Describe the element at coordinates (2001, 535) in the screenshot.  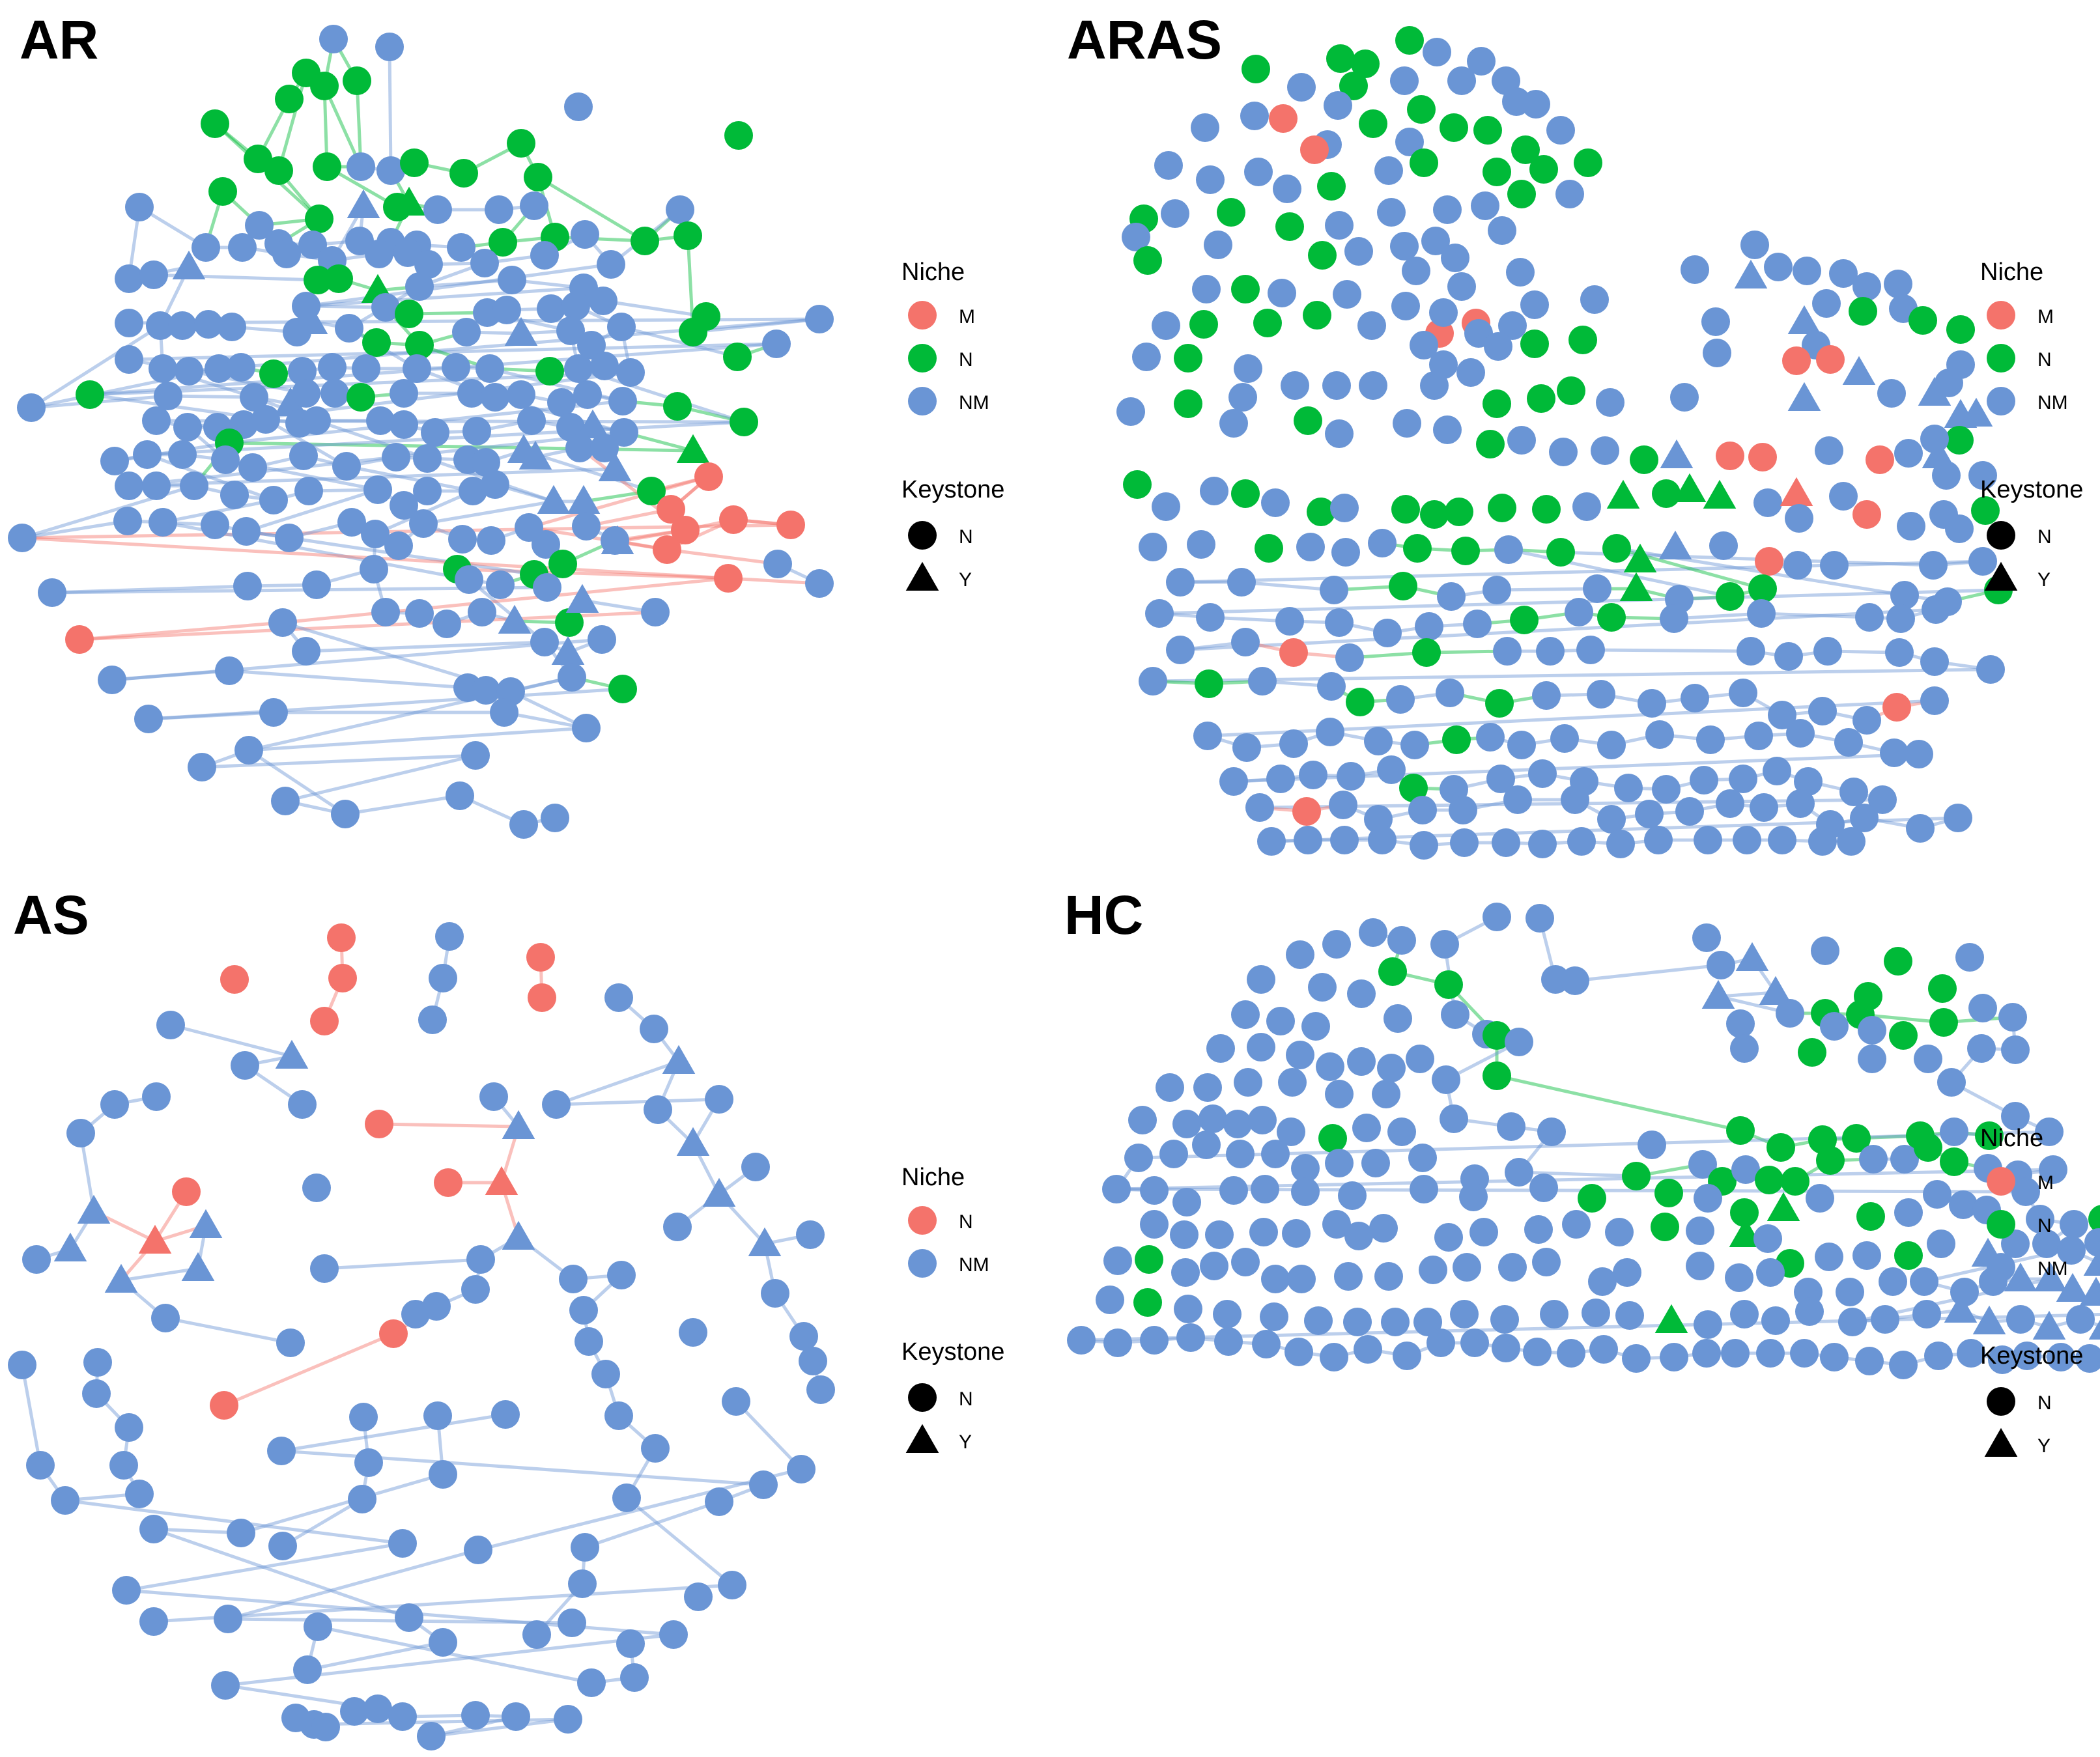
I see `legend-circle-icon` at that location.